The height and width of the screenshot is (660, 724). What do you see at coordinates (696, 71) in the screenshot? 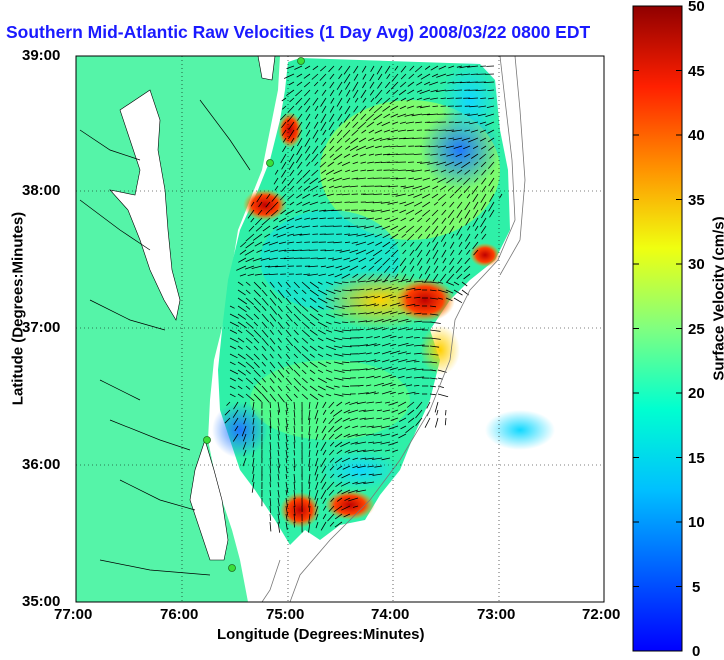
I see `colorbar-tick-label: 45` at bounding box center [696, 71].